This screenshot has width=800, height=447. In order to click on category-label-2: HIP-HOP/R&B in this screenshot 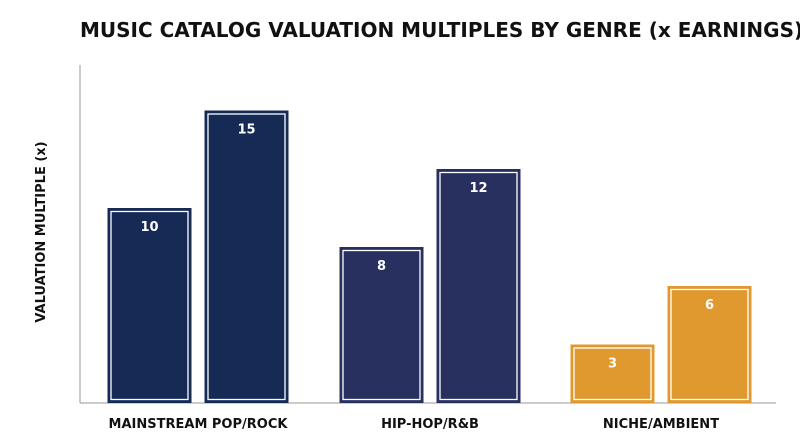, I will do `click(430, 424)`.